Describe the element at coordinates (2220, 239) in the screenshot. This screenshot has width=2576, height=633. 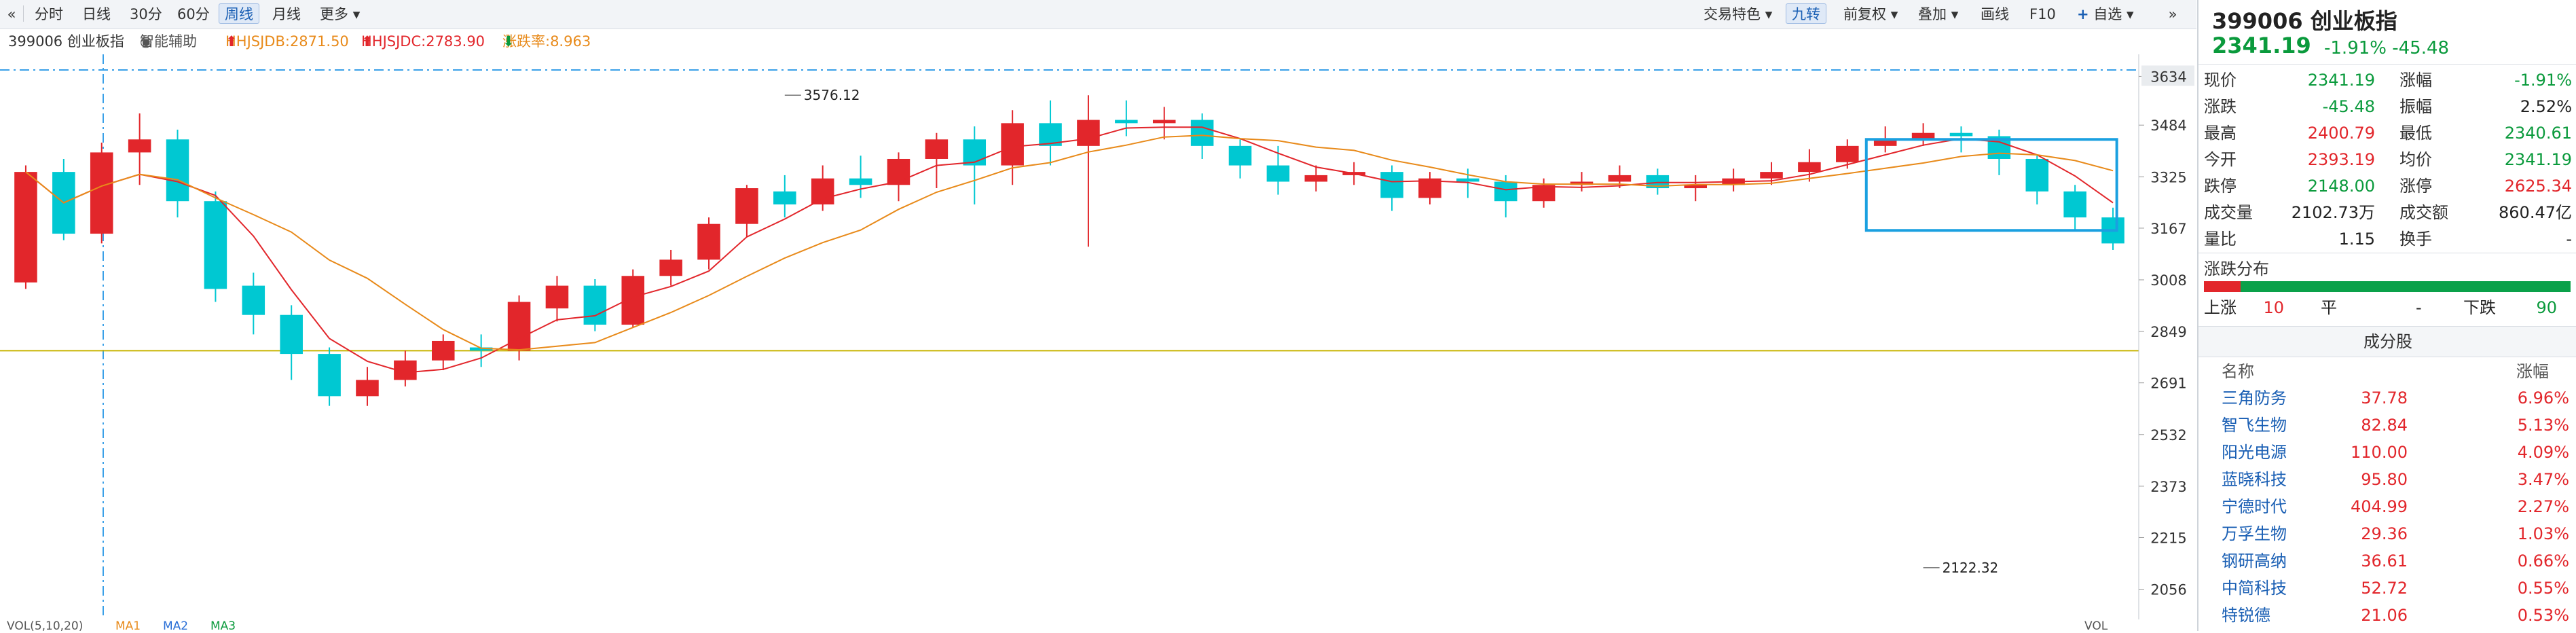
I see `quote-label: 量比` at that location.